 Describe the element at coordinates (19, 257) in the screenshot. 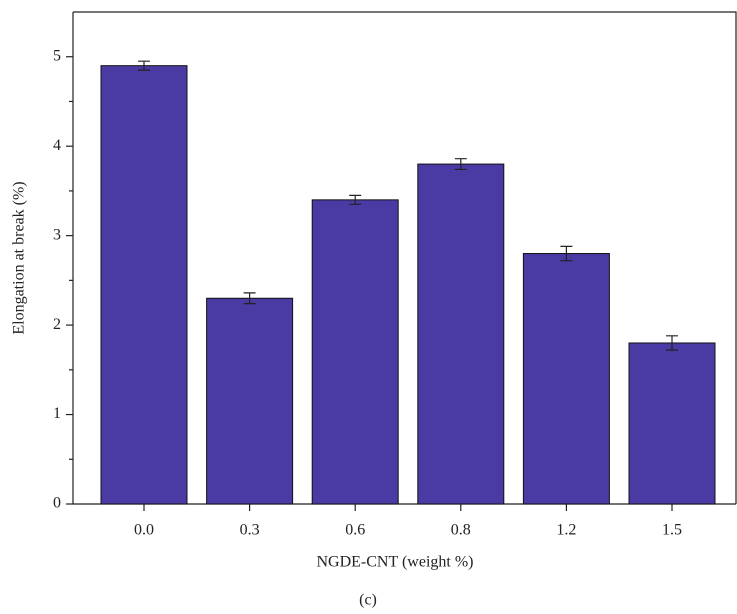

I see `y-axis-label: Elongation at break (%)` at that location.